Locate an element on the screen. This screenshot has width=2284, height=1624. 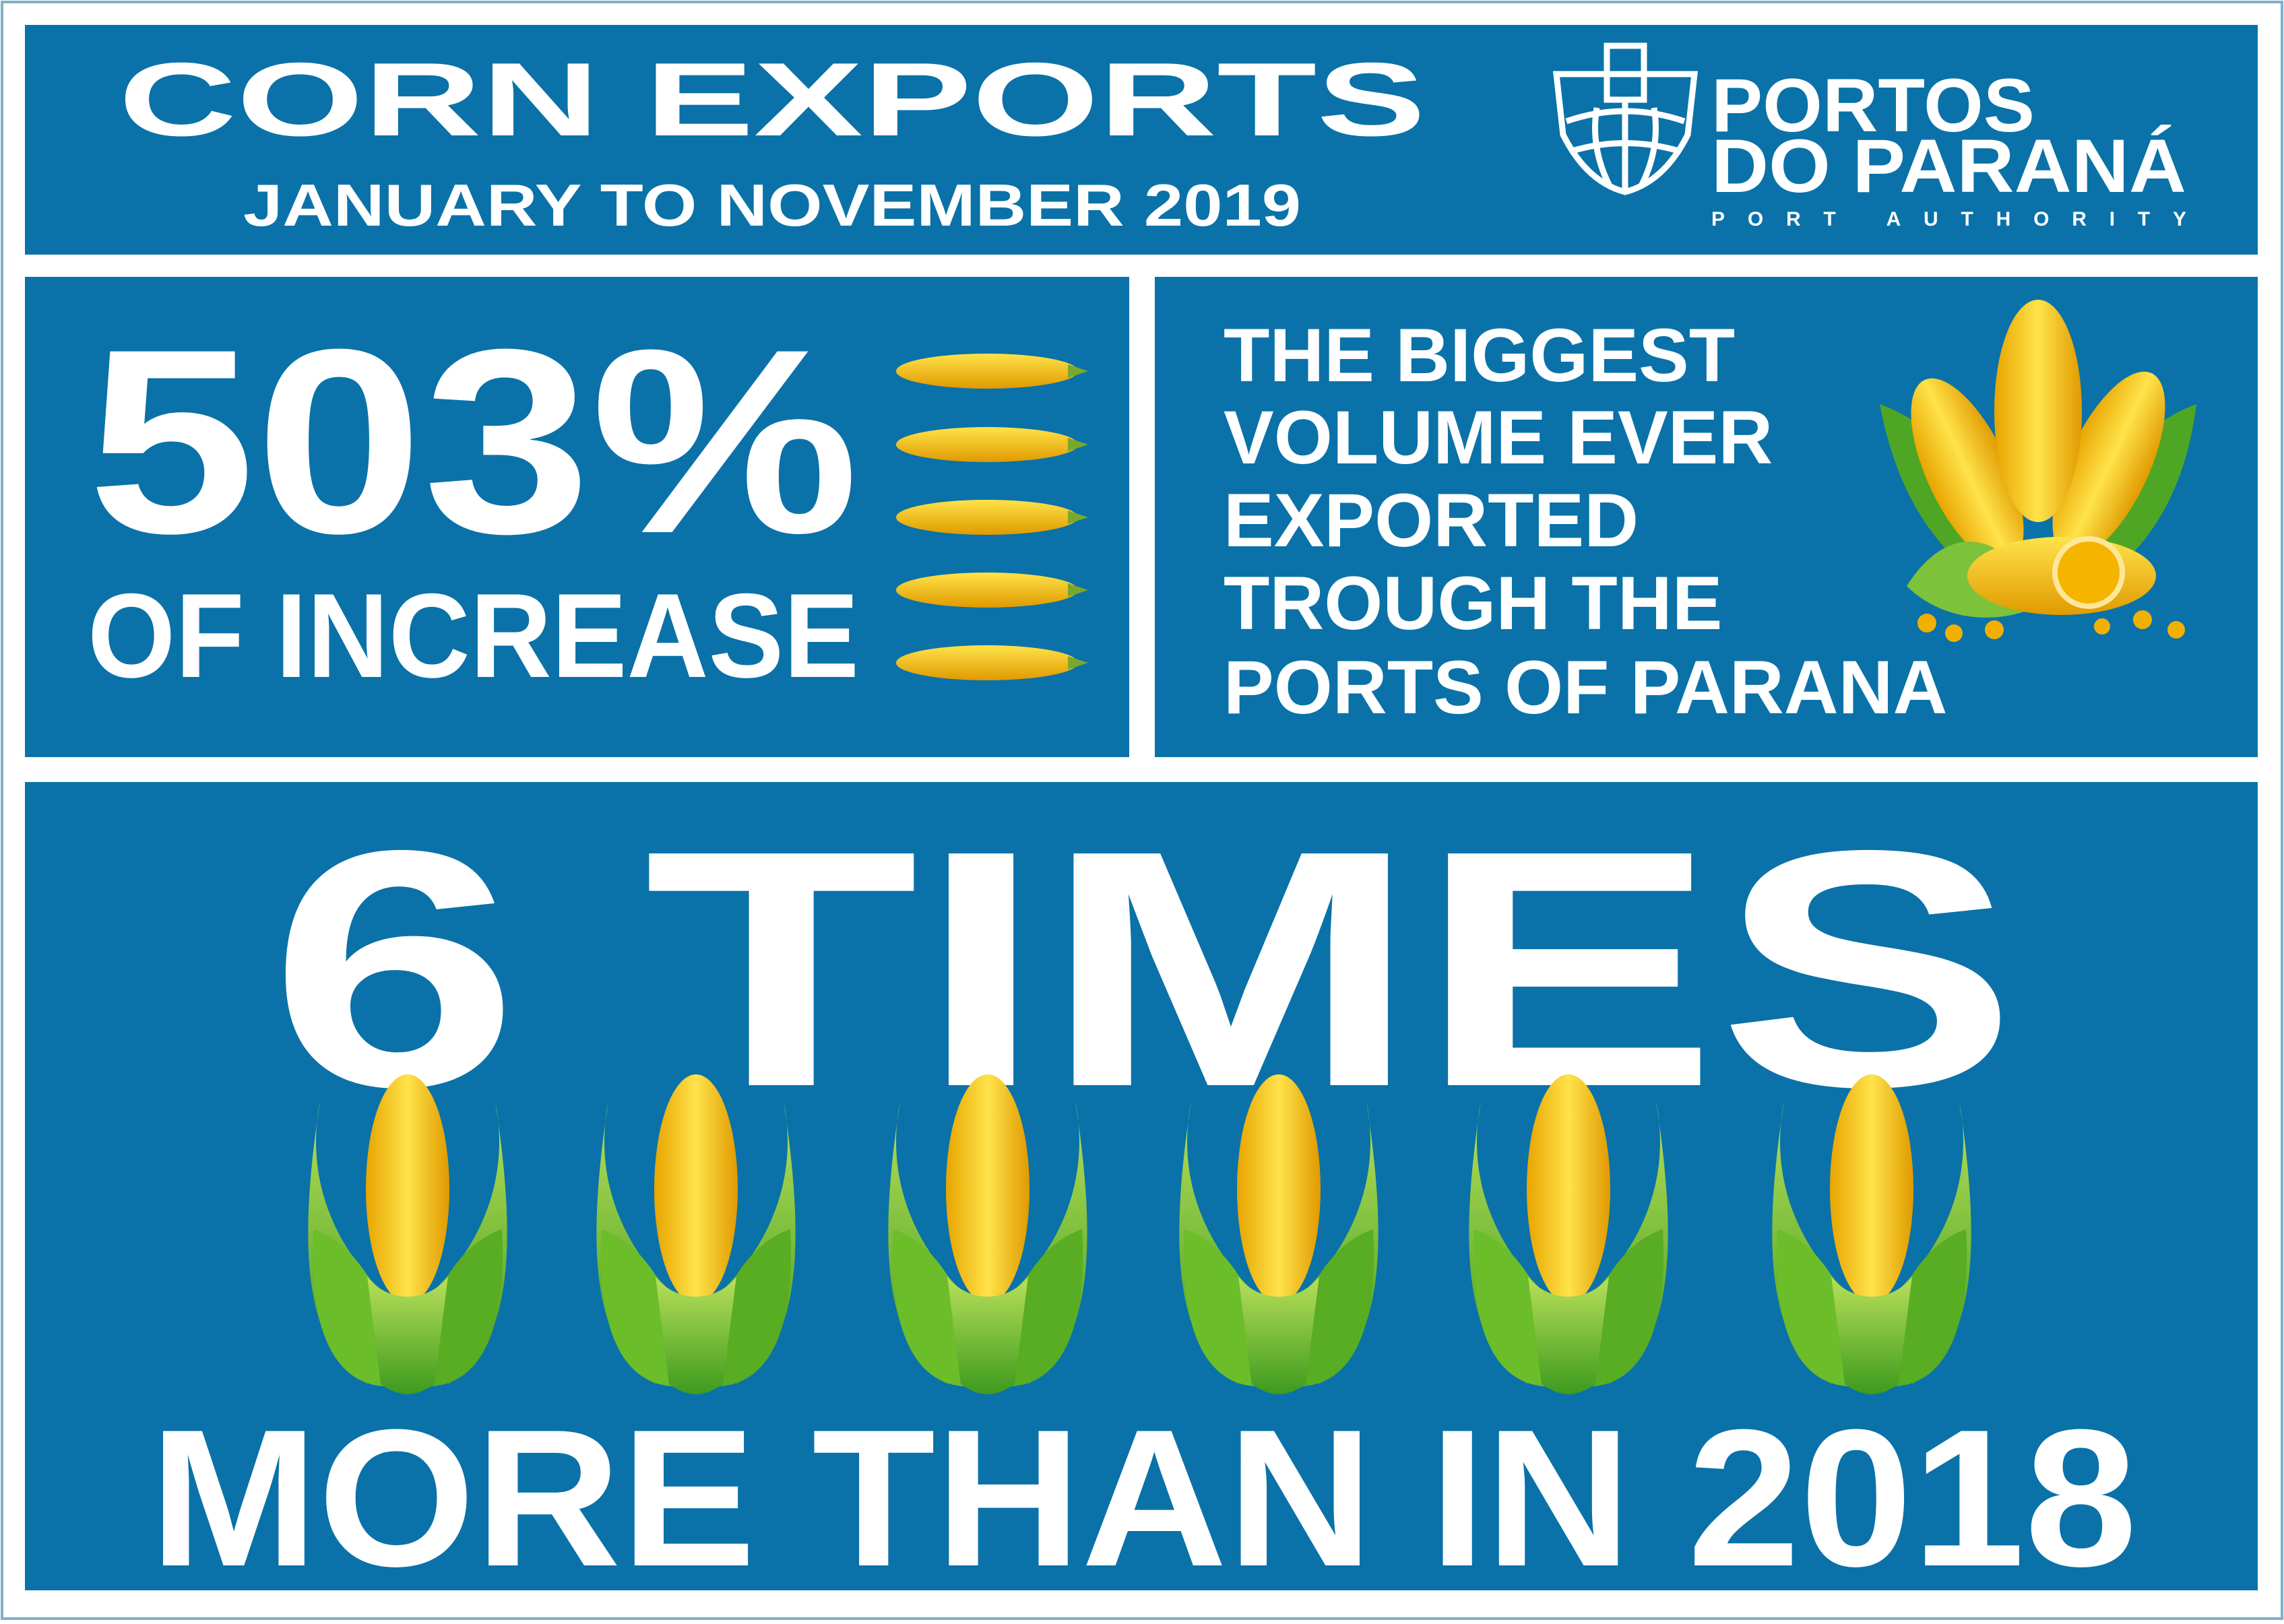
increase-value: 503% is located at coordinates (474, 441).